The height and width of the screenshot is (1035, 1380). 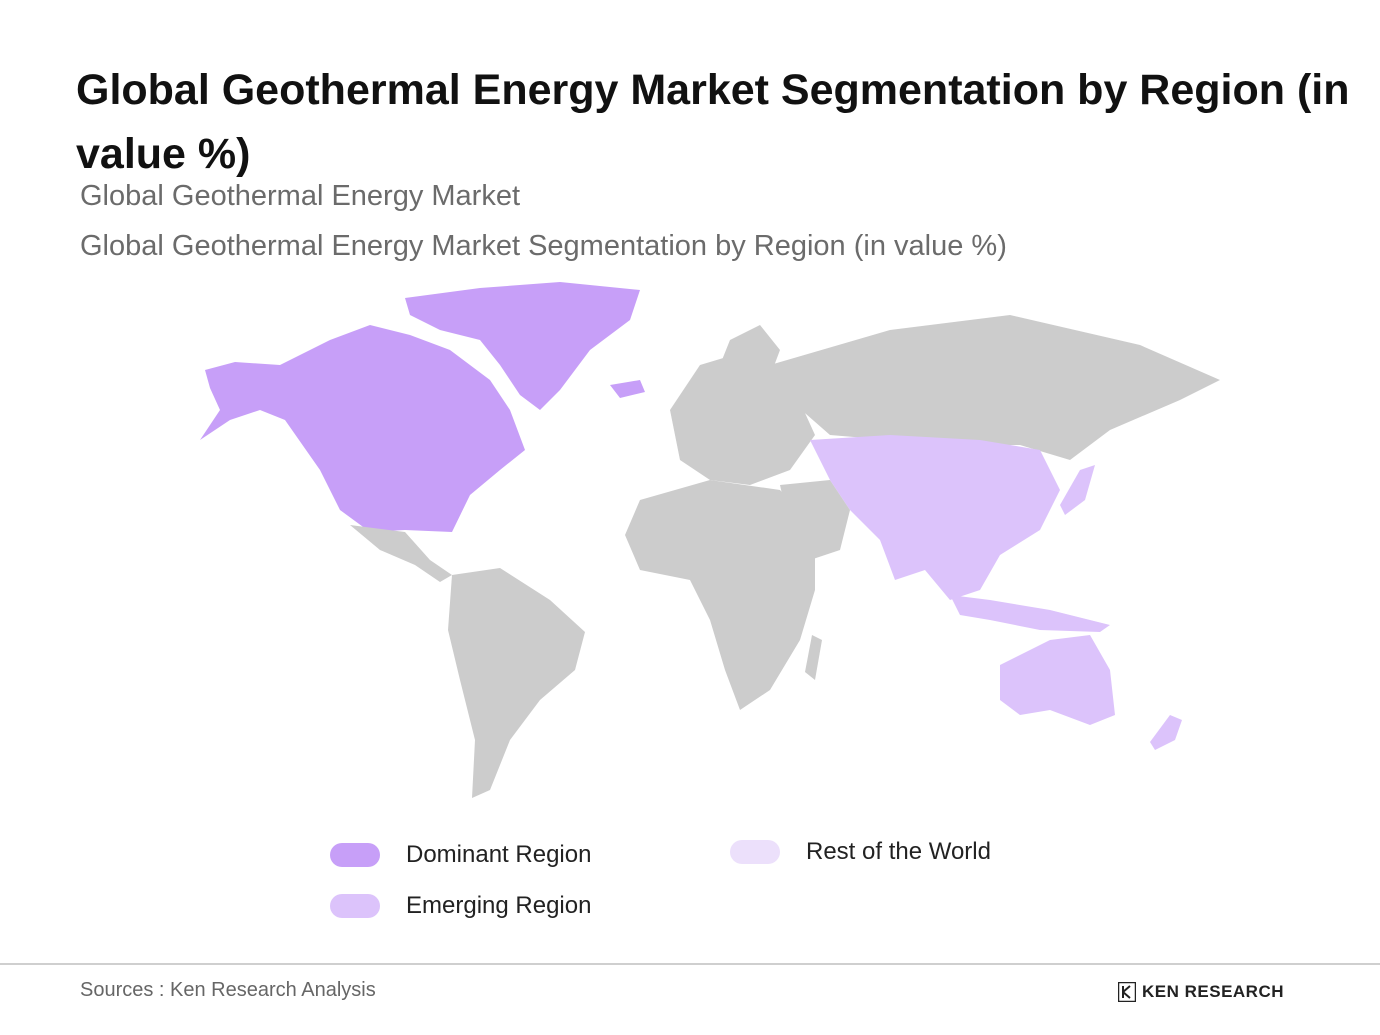 I want to click on region-madagascar, so click(x=813, y=657).